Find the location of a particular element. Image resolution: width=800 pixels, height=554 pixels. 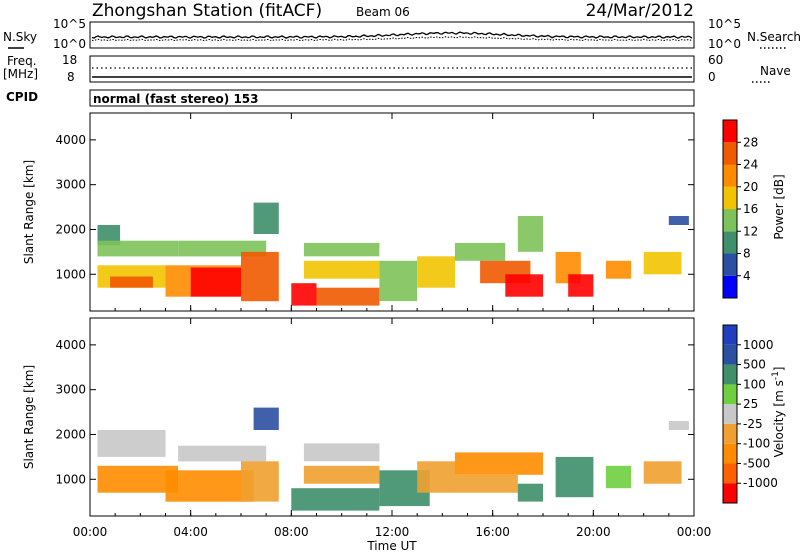

power-colorbar-tick-label: 16 is located at coordinates (750, 209).